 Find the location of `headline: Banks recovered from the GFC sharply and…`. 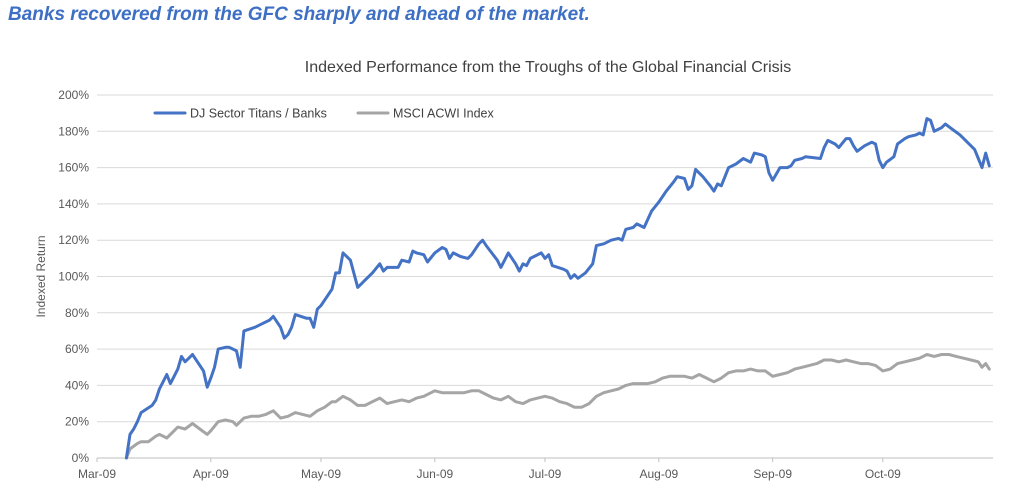

headline: Banks recovered from the GFC sharply and… is located at coordinates (299, 14).